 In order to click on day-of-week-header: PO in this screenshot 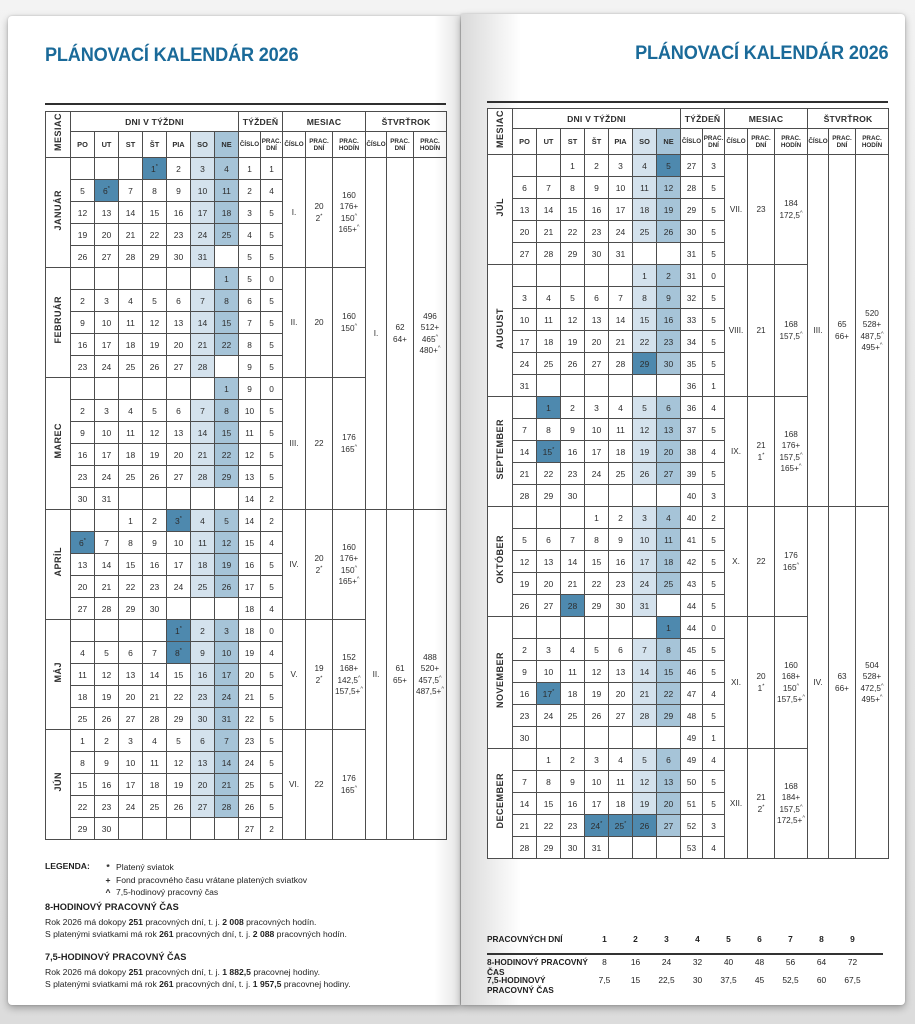, I will do `click(82, 144)`.